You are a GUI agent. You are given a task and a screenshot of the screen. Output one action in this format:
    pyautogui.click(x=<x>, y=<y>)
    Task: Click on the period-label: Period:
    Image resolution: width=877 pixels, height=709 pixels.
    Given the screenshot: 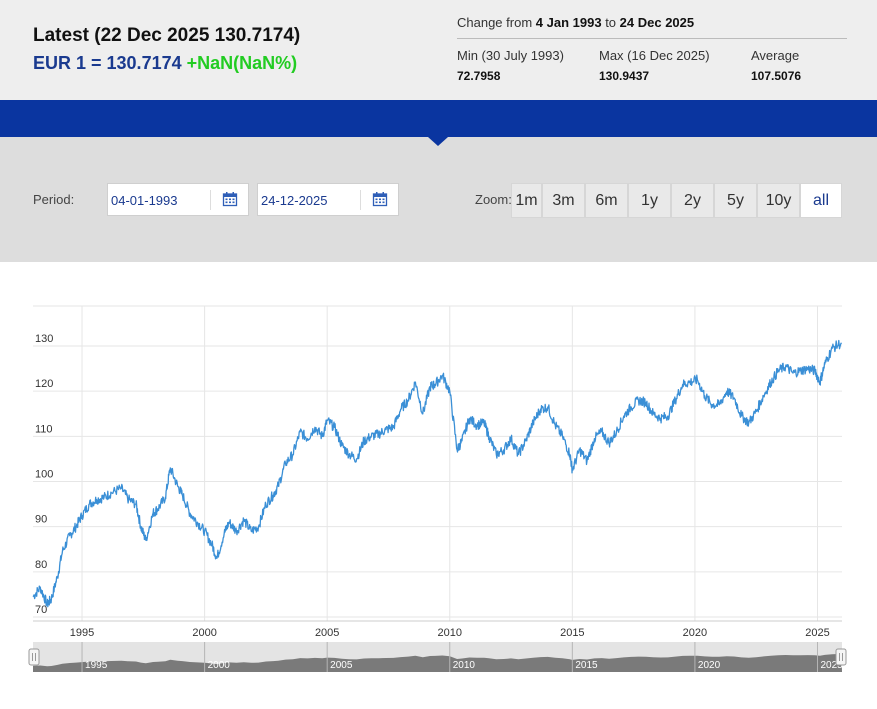 What is the action you would take?
    pyautogui.click(x=54, y=199)
    